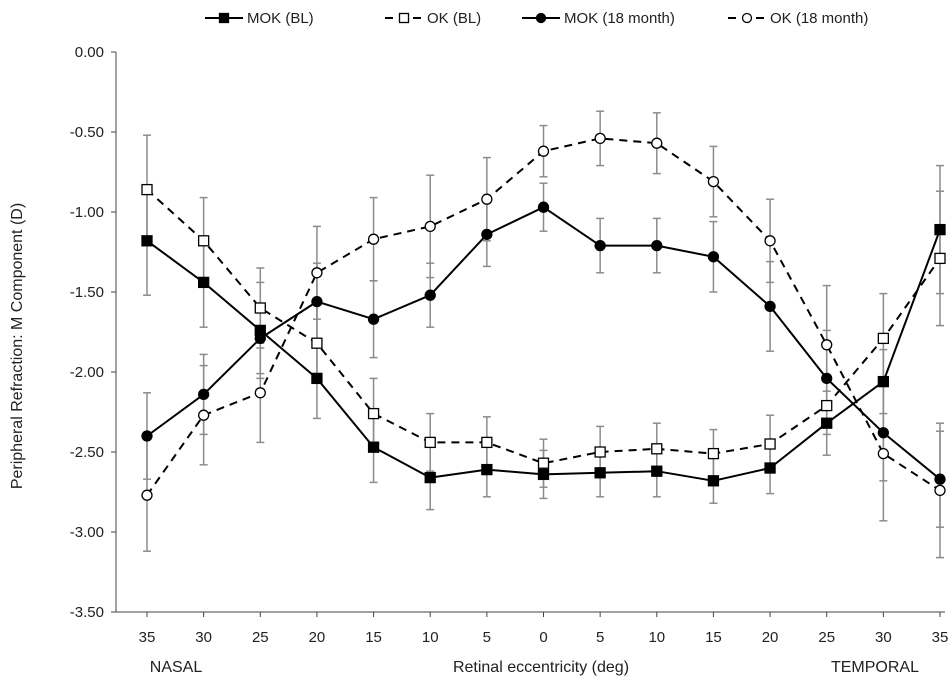 Image resolution: width=952 pixels, height=686 pixels. What do you see at coordinates (17, 346) in the screenshot?
I see `y-axis-label: Peripheral Refraction: M Component (D)` at bounding box center [17, 346].